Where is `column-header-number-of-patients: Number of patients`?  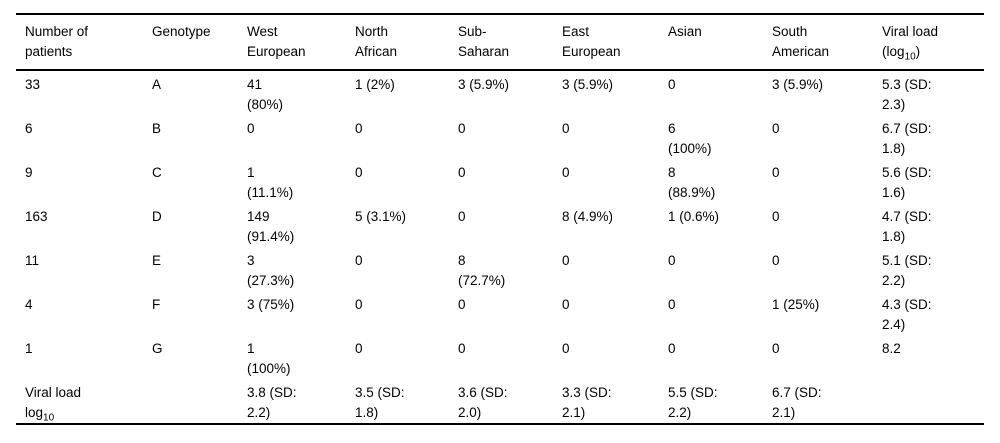 column-header-number-of-patients: Number of patients is located at coordinates (79, 42).